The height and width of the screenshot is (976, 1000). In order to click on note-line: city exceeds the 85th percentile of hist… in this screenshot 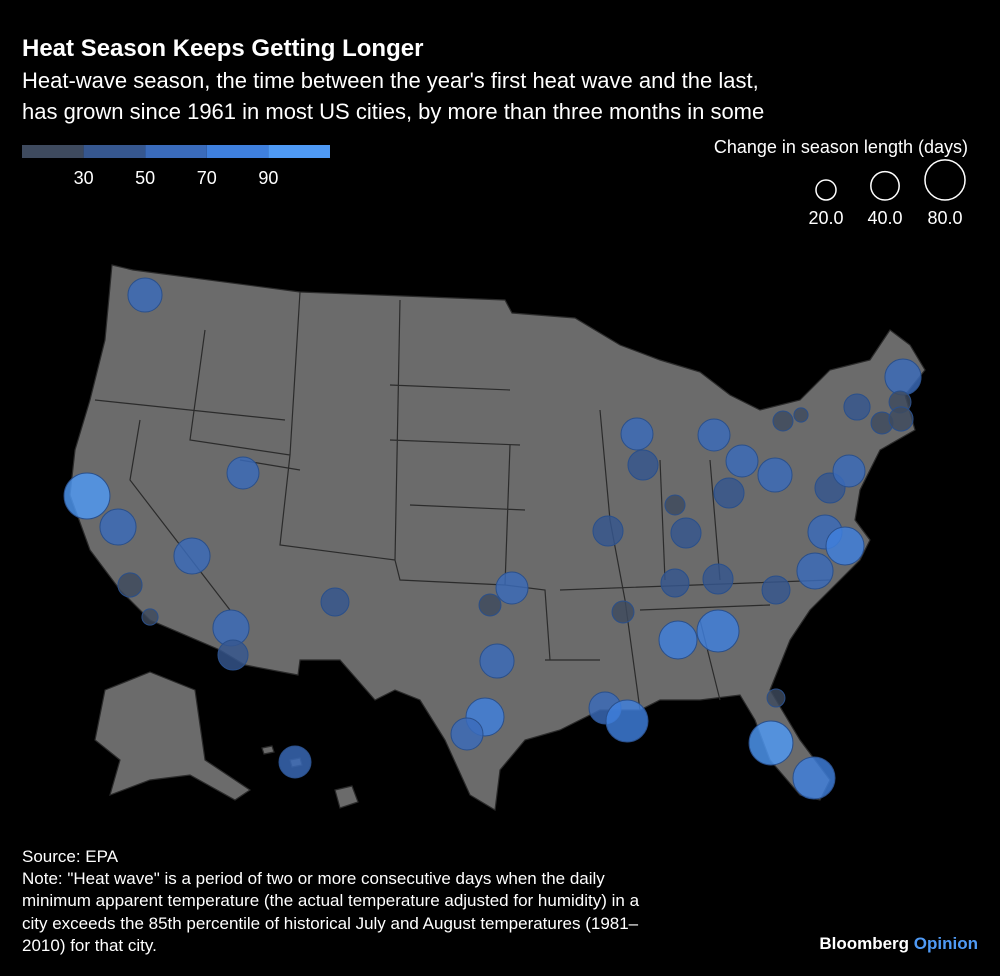, I will do `click(330, 923)`.